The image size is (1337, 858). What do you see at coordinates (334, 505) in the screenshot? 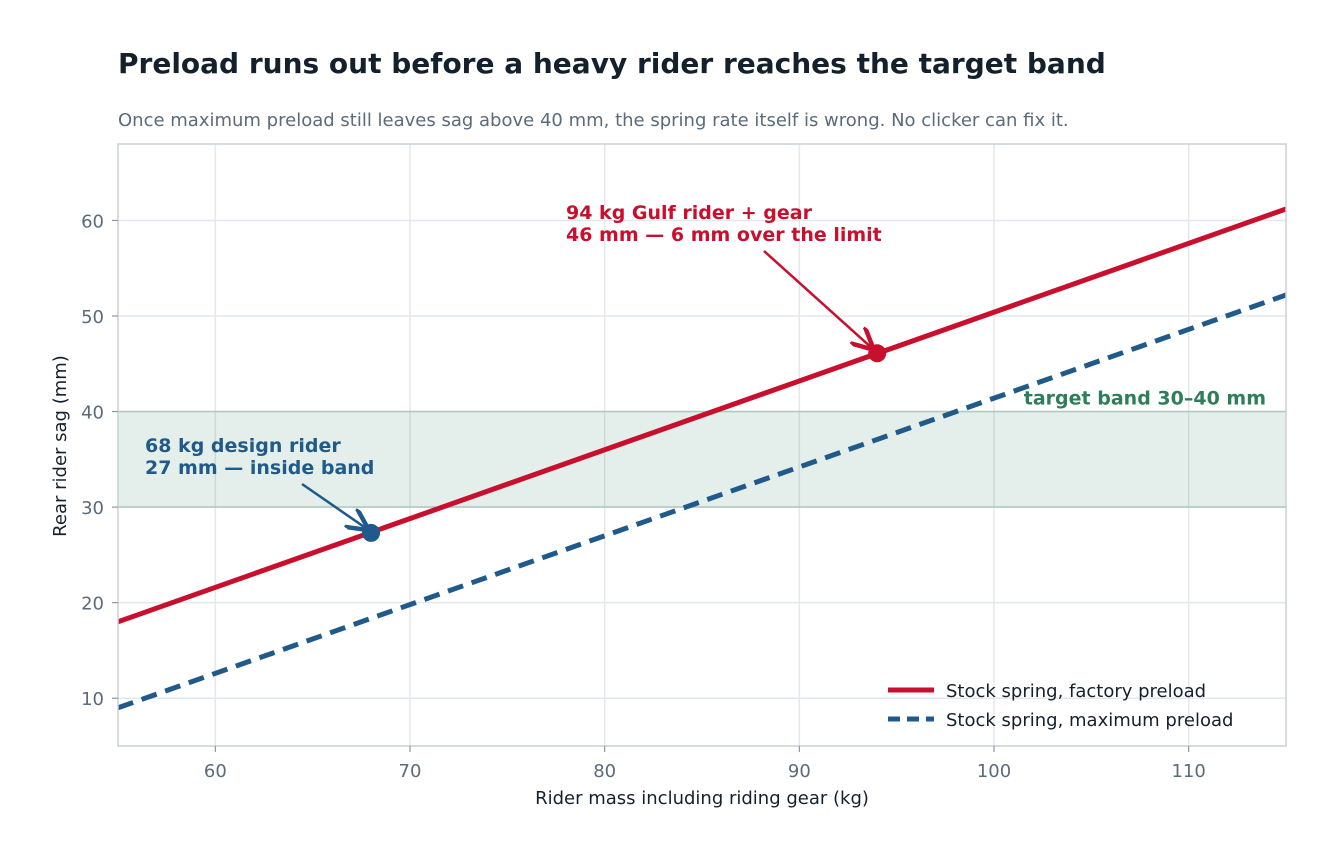
I see `annotation-arrow-design-rider` at bounding box center [334, 505].